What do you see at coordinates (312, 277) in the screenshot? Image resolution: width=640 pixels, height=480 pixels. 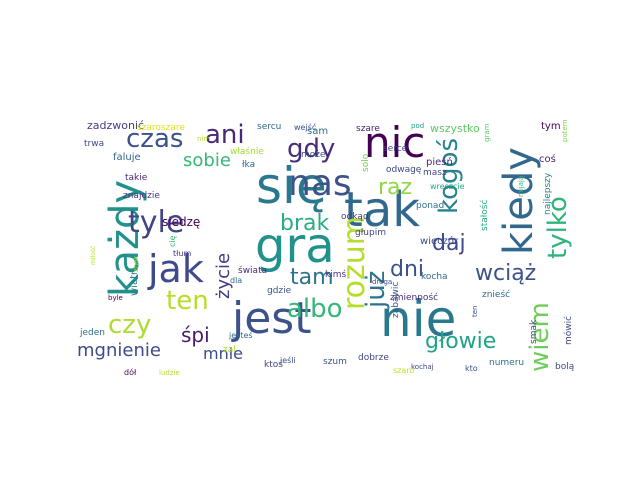 I see `cloud-word: tam` at bounding box center [312, 277].